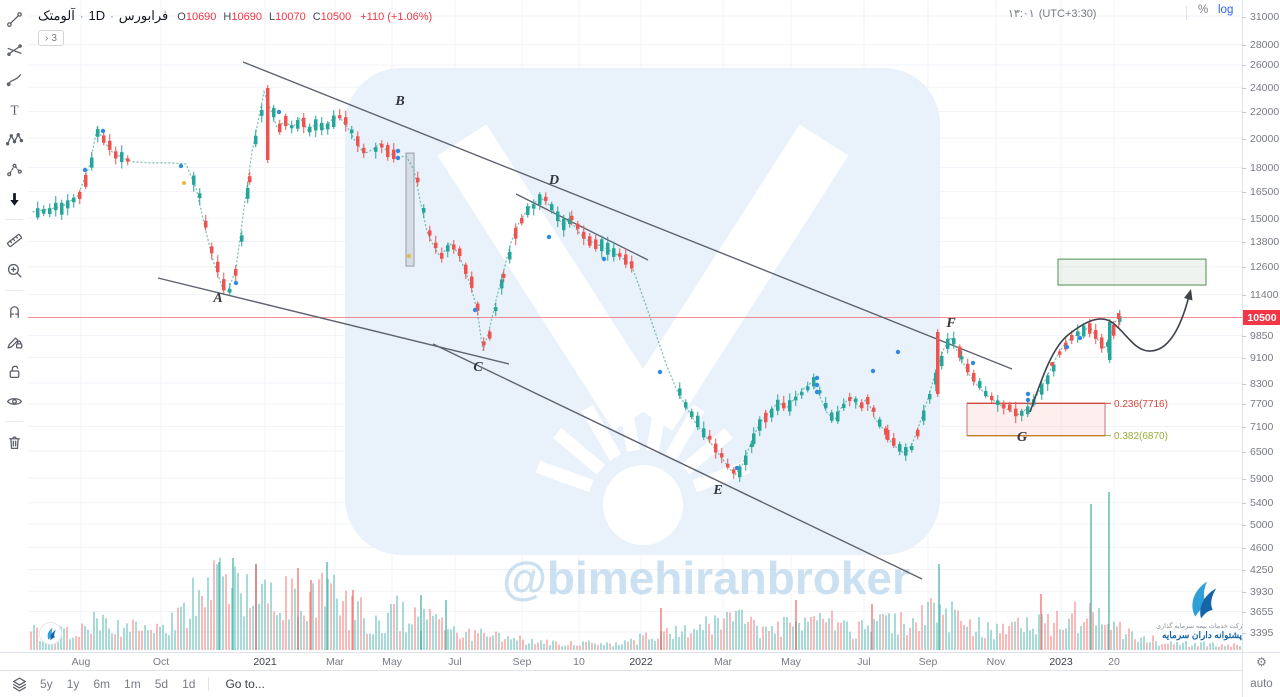  What do you see at coordinates (51, 38) in the screenshot?
I see `indicators-expand-button: › 3` at bounding box center [51, 38].